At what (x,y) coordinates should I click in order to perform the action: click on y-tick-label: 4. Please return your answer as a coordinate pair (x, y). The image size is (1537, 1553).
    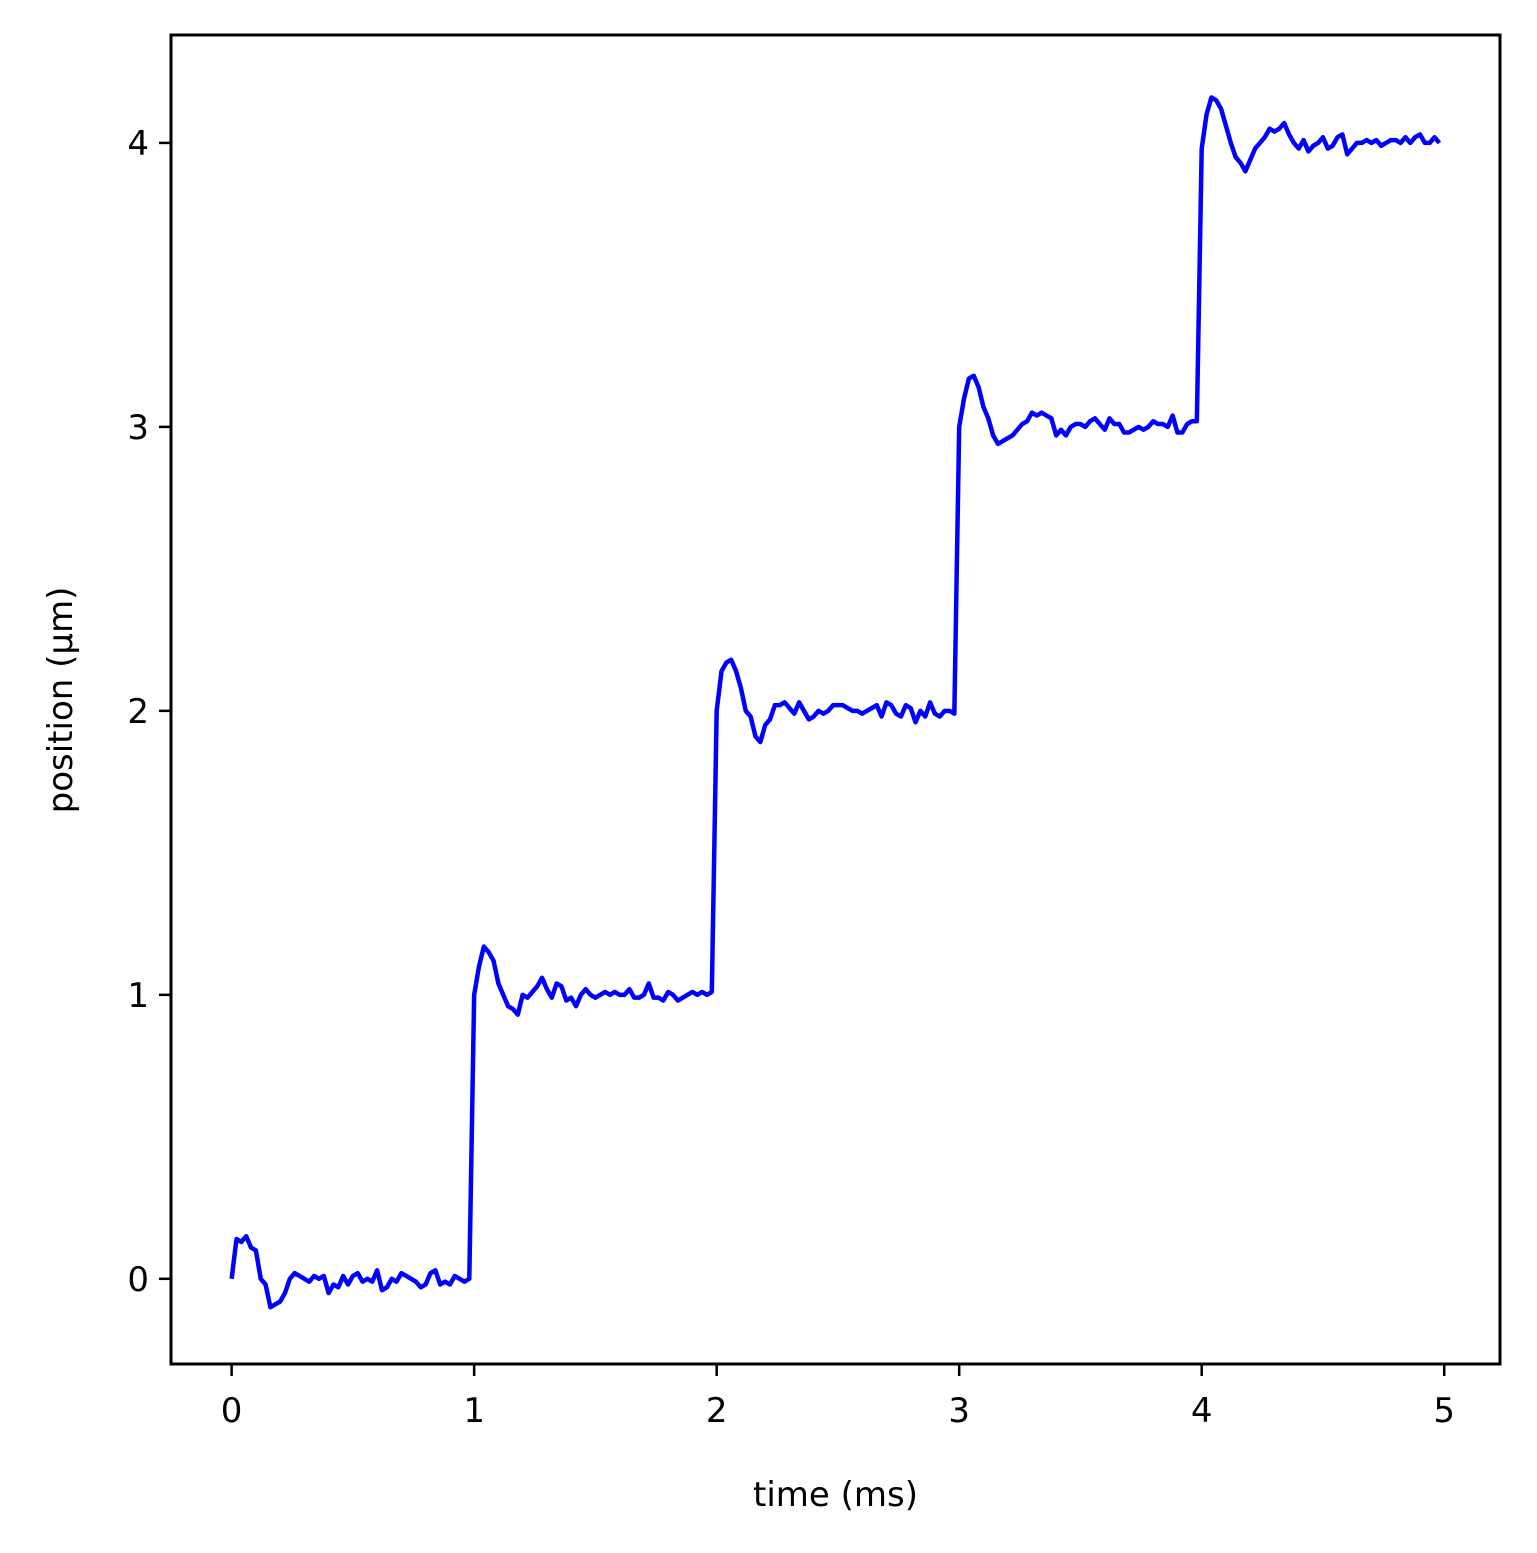
    Looking at the image, I should click on (138, 144).